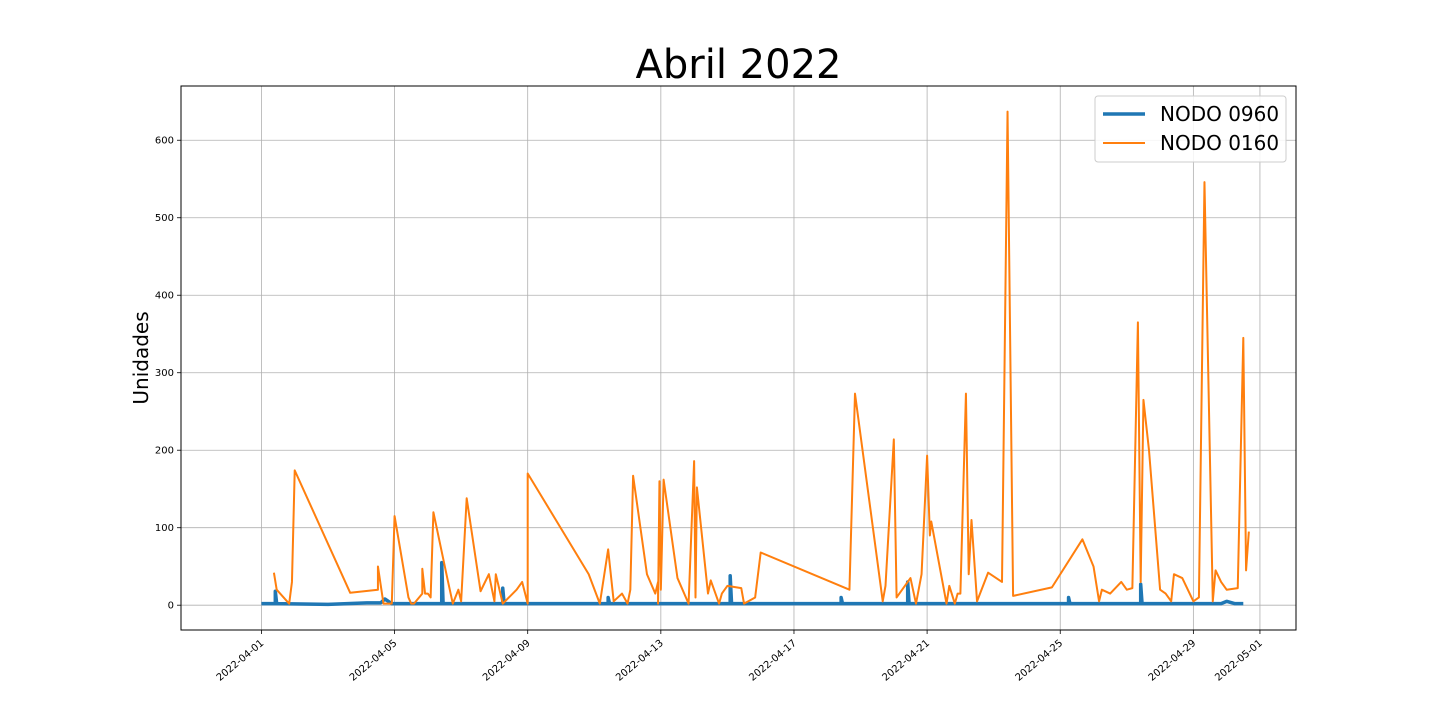  Describe the element at coordinates (164, 218) in the screenshot. I see `y-tick-label: 500` at that location.